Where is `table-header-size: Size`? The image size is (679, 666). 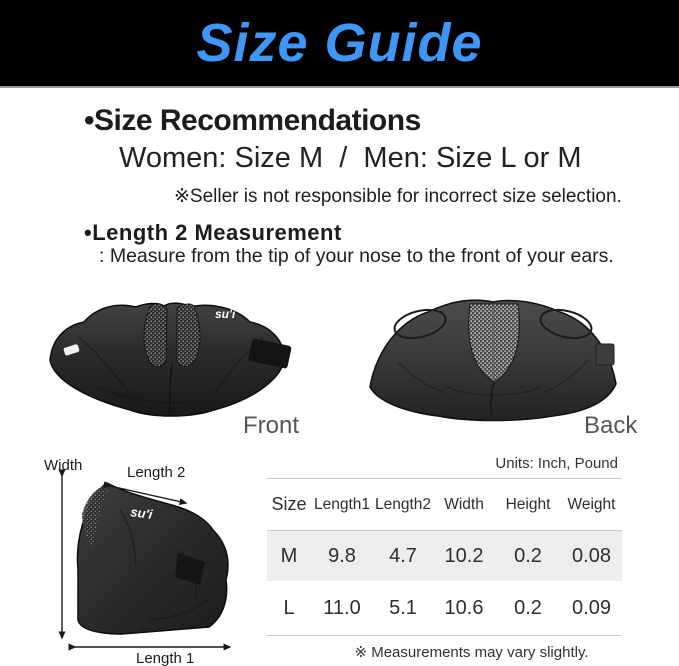
table-header-size: Size is located at coordinates (289, 504).